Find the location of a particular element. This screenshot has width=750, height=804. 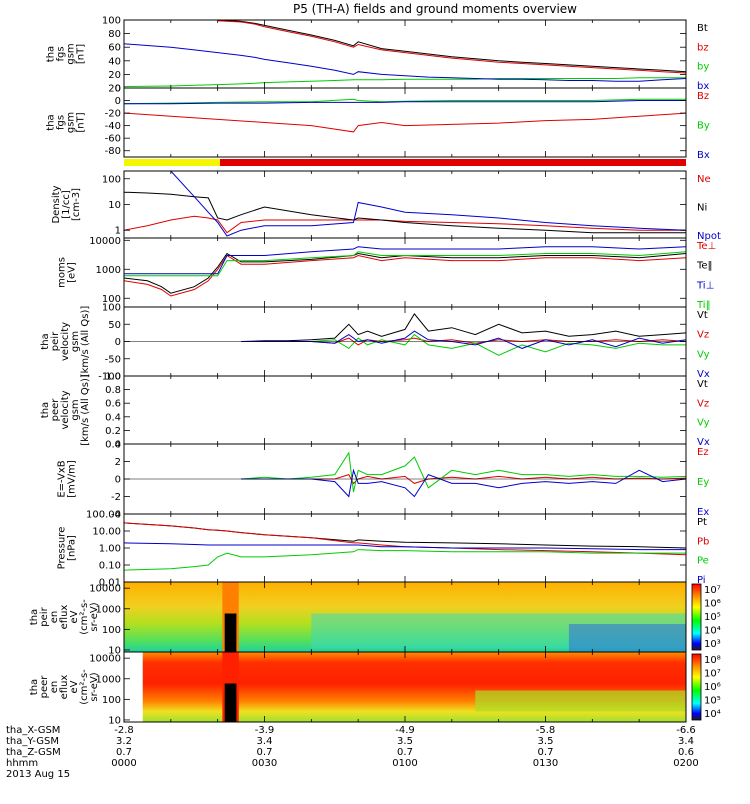

footer-value: 0000 is located at coordinates (123, 763).